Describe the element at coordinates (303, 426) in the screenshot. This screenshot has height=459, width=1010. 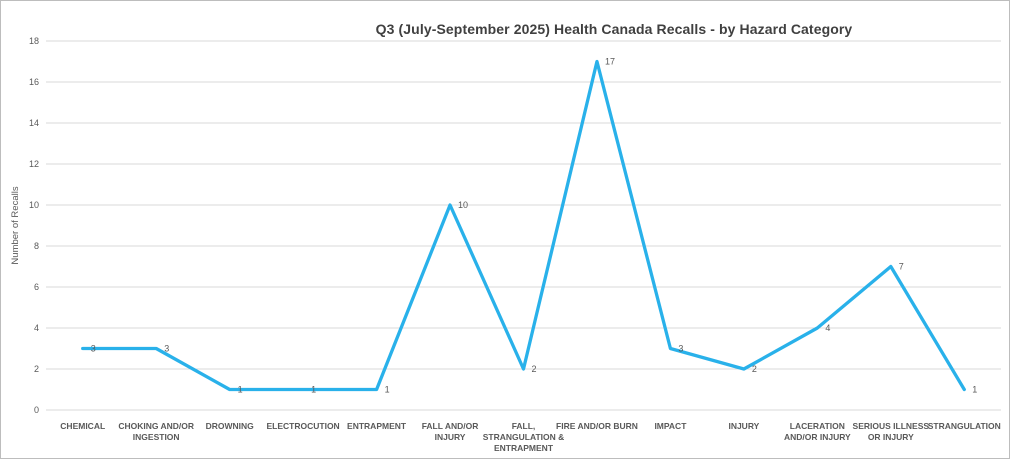
I see `x-category-label: ELECTROCUTION` at that location.